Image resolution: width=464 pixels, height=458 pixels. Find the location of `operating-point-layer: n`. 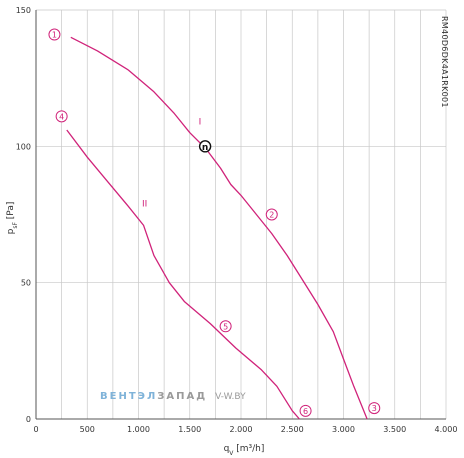

operating-point-layer: n is located at coordinates (205, 146).